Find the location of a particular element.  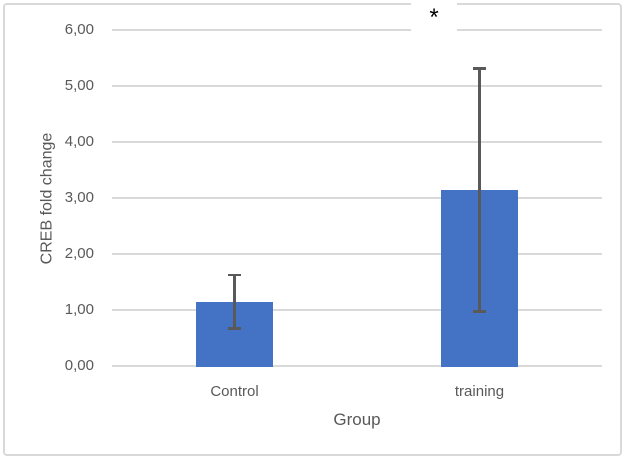

y-tick-label: 2,00 is located at coordinates (79, 253).